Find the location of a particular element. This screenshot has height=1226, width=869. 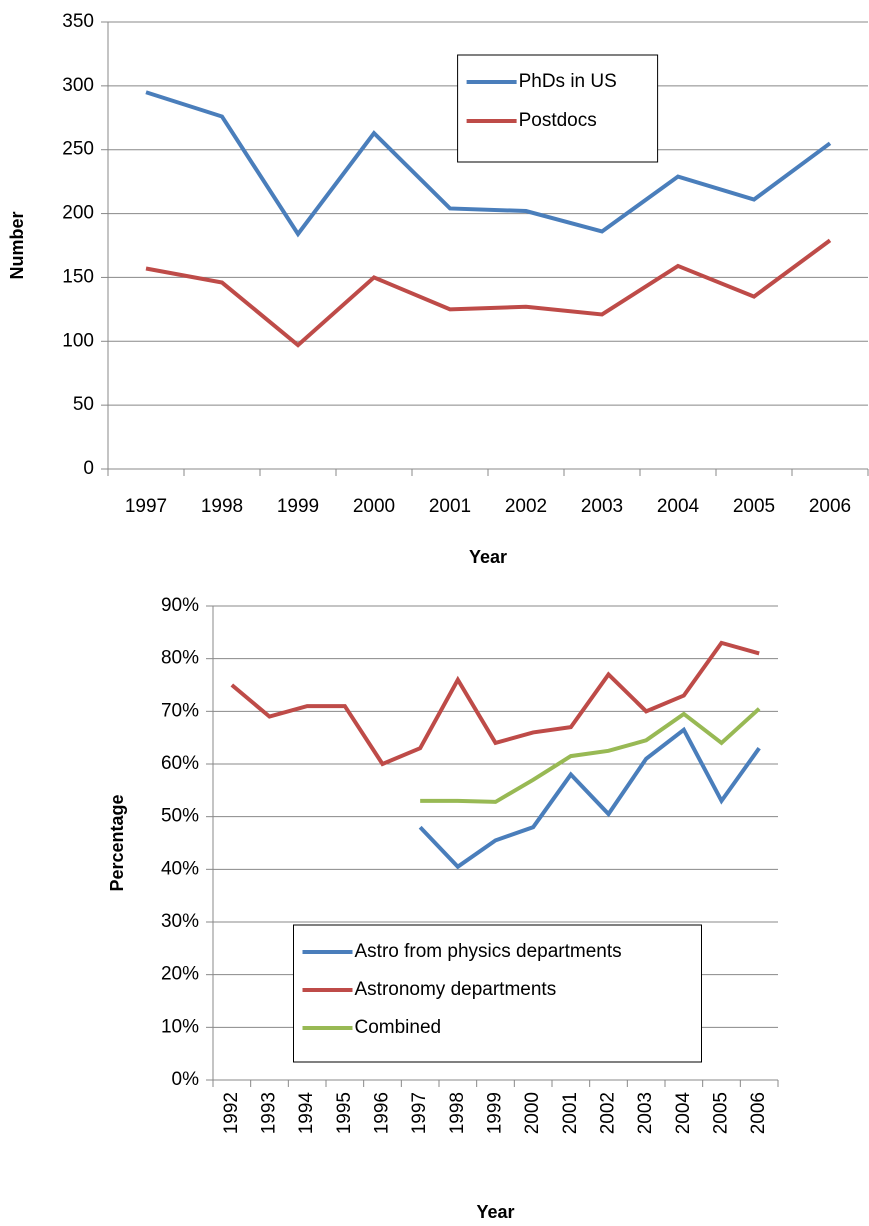

y-axis-title: Percentage is located at coordinates (117, 842).